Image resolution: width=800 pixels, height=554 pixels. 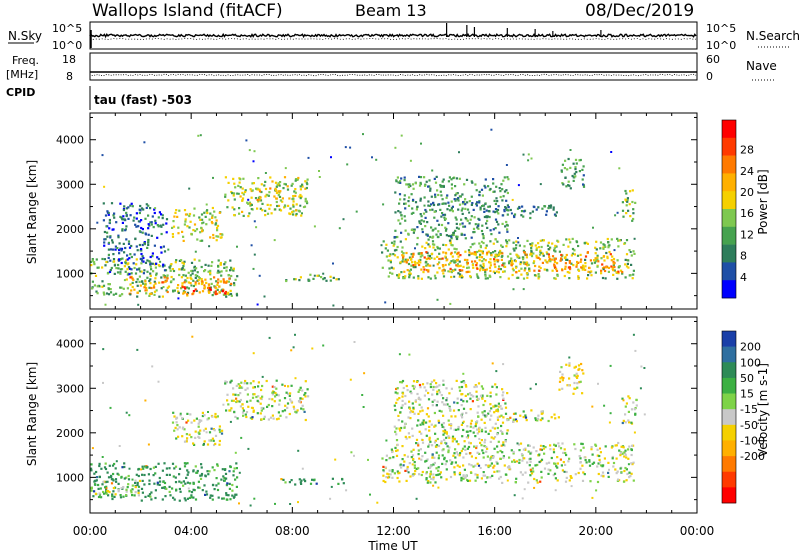 I want to click on colorbar-tick-label: 20, so click(x=747, y=192).